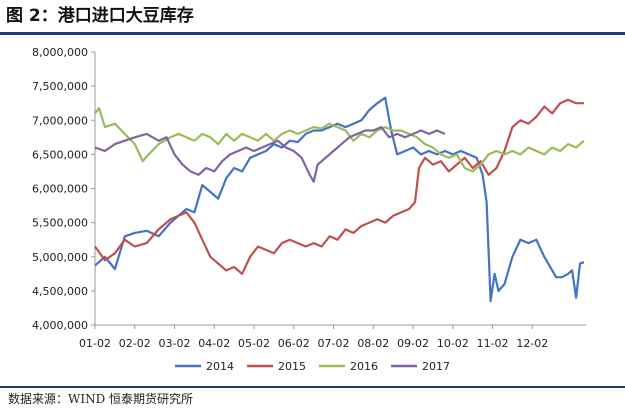 Image resolution: width=625 pixels, height=411 pixels. What do you see at coordinates (60, 52) in the screenshot?
I see `y-tick-label: 8,000,000` at bounding box center [60, 52].